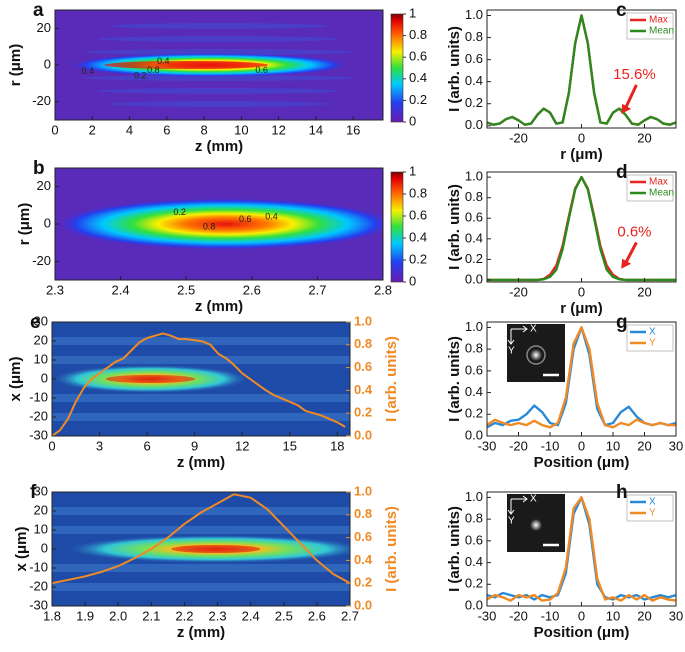  Describe the element at coordinates (52, 615) in the screenshot. I see `x-tick-label: 1.8` at that location.